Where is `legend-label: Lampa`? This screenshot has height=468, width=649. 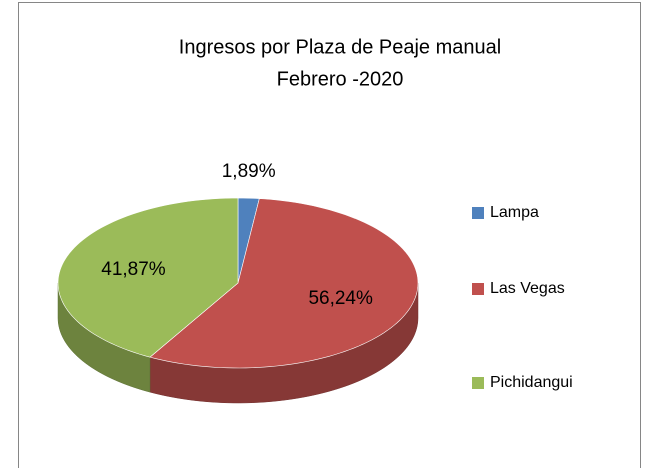
legend-label: Lampa is located at coordinates (514, 212).